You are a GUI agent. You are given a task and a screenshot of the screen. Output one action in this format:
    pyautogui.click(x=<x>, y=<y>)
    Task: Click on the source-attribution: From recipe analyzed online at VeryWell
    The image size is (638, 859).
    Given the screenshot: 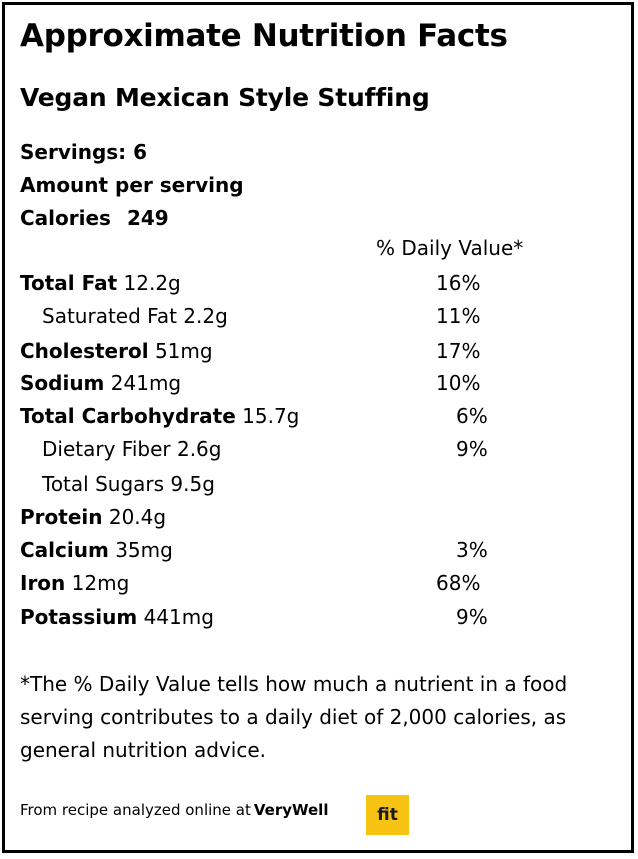 What is the action you would take?
    pyautogui.click(x=174, y=810)
    